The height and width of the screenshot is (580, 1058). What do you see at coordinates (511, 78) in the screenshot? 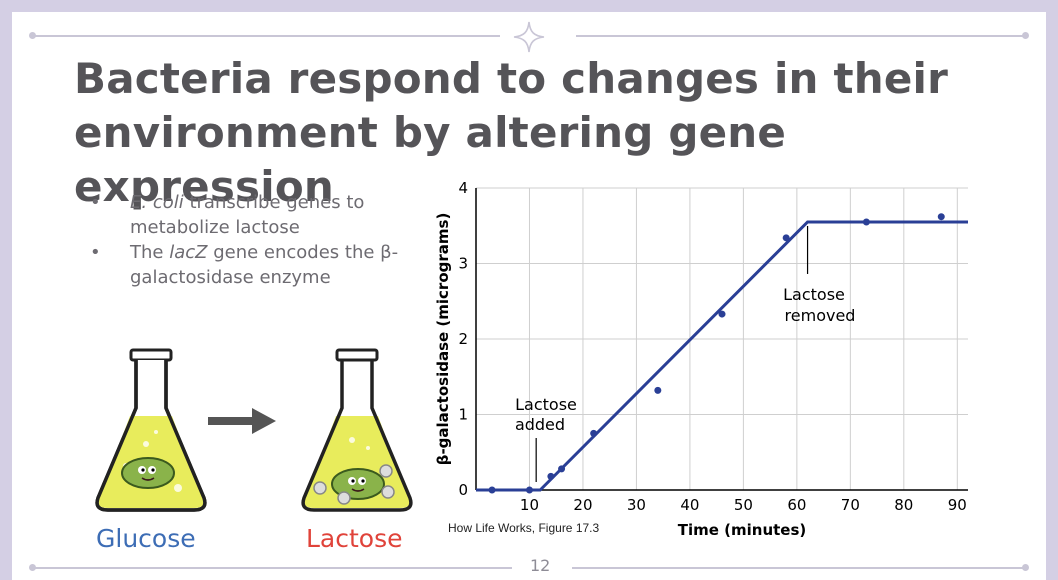
I see `slide-title-line1: Bacteria respond to changes in their` at bounding box center [511, 78].